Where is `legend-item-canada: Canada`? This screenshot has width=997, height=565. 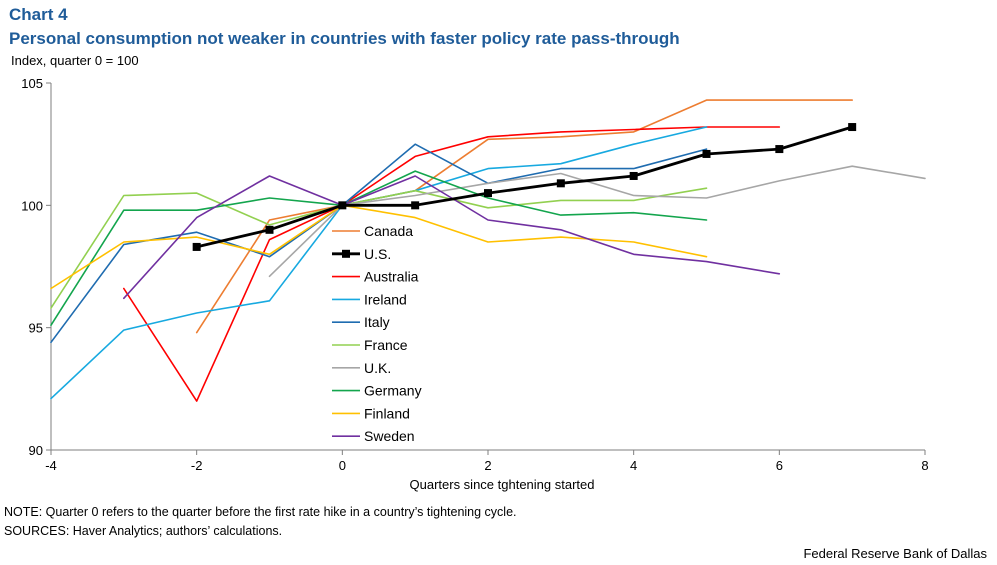
legend-item-canada: Canada is located at coordinates (372, 231).